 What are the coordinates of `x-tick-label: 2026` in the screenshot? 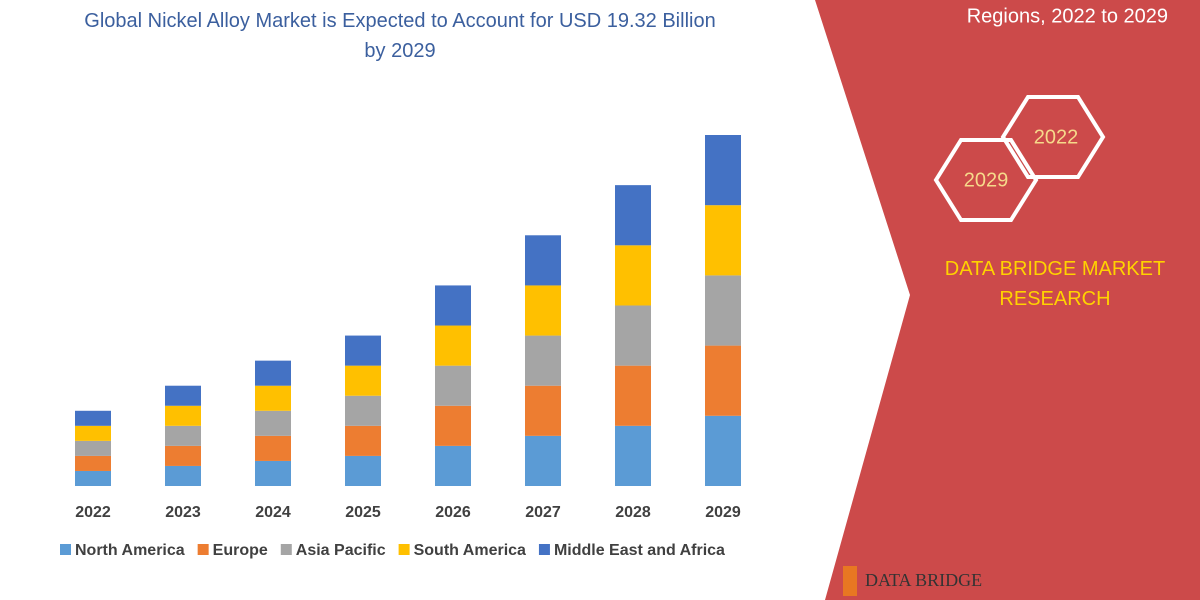 It's located at (453, 512).